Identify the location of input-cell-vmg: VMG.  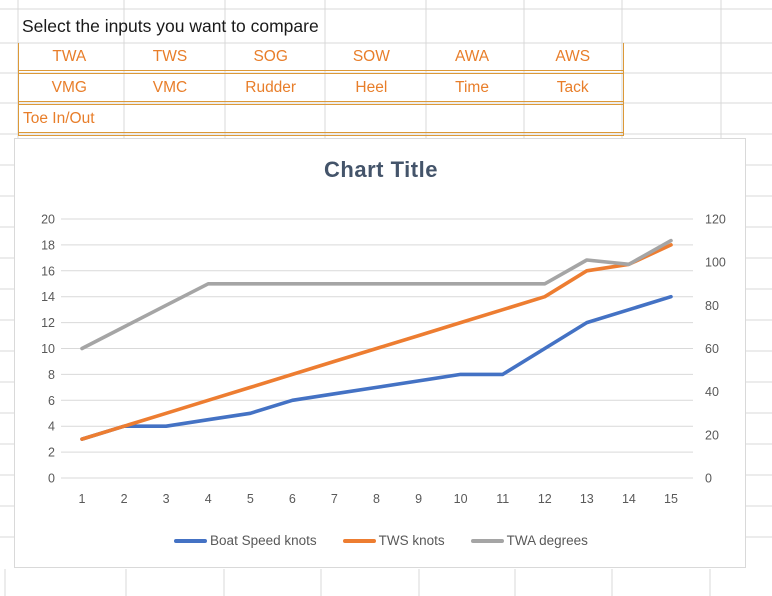
(69, 87).